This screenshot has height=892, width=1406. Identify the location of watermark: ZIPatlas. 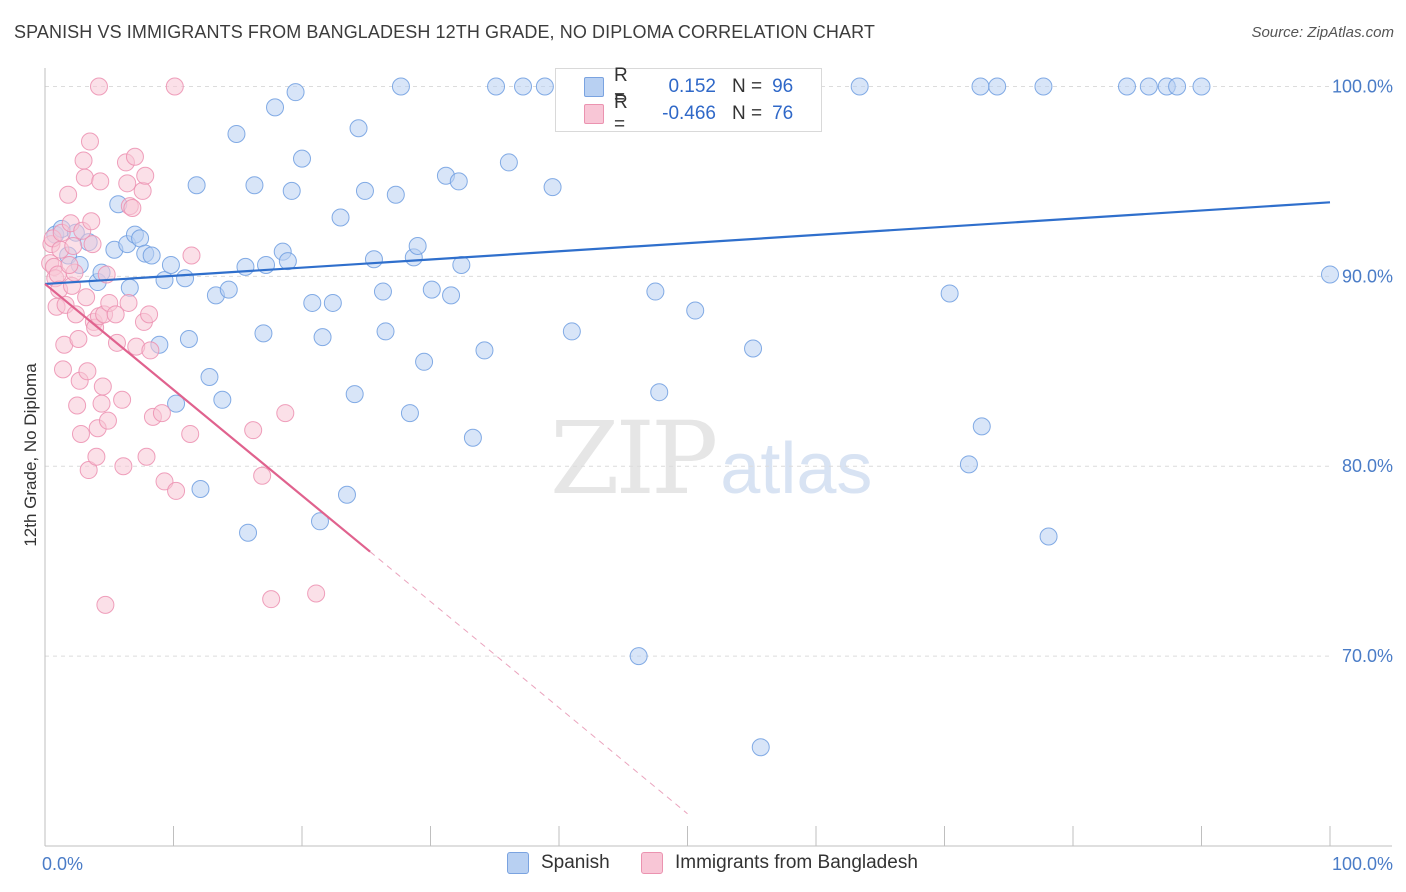
(711, 458).